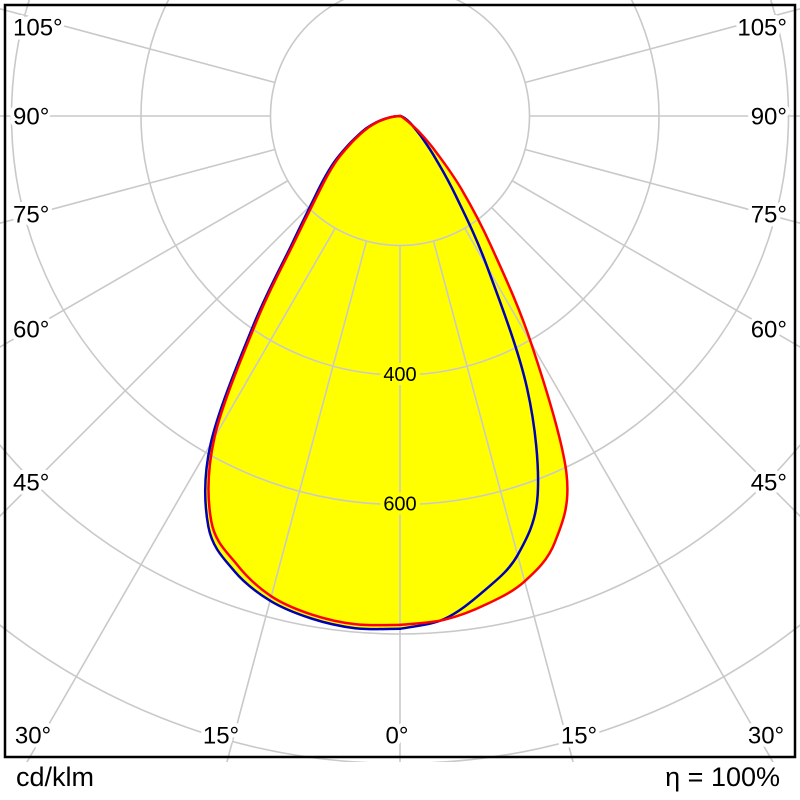 This screenshot has height=800, width=800. Describe the element at coordinates (769, 483) in the screenshot. I see `angle-label-right-45°: 45°` at that location.